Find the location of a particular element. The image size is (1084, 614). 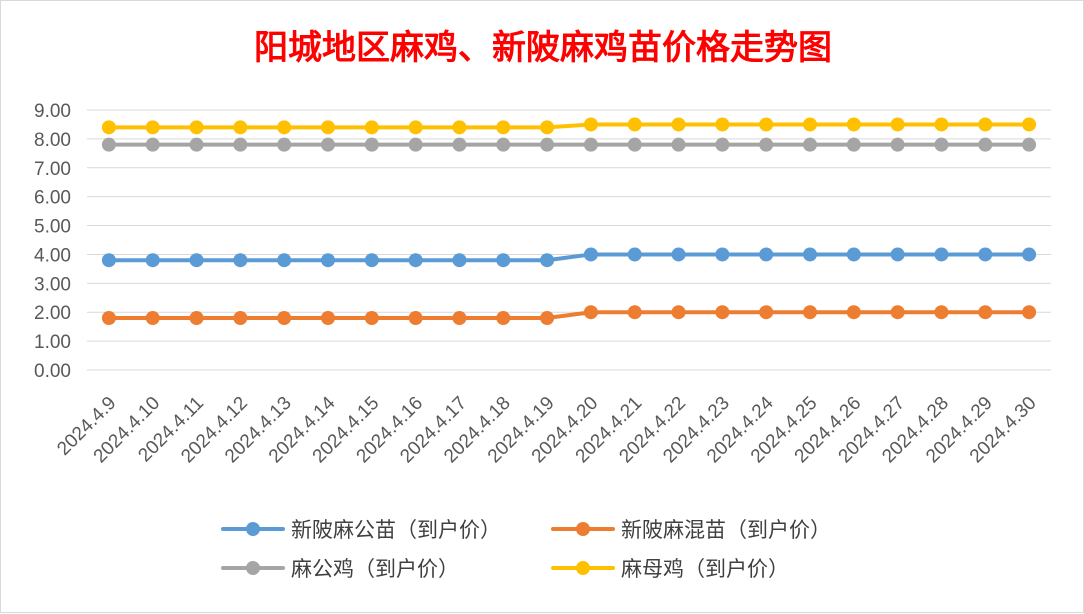

y-tick-label: 6.00 is located at coordinates (52, 198).